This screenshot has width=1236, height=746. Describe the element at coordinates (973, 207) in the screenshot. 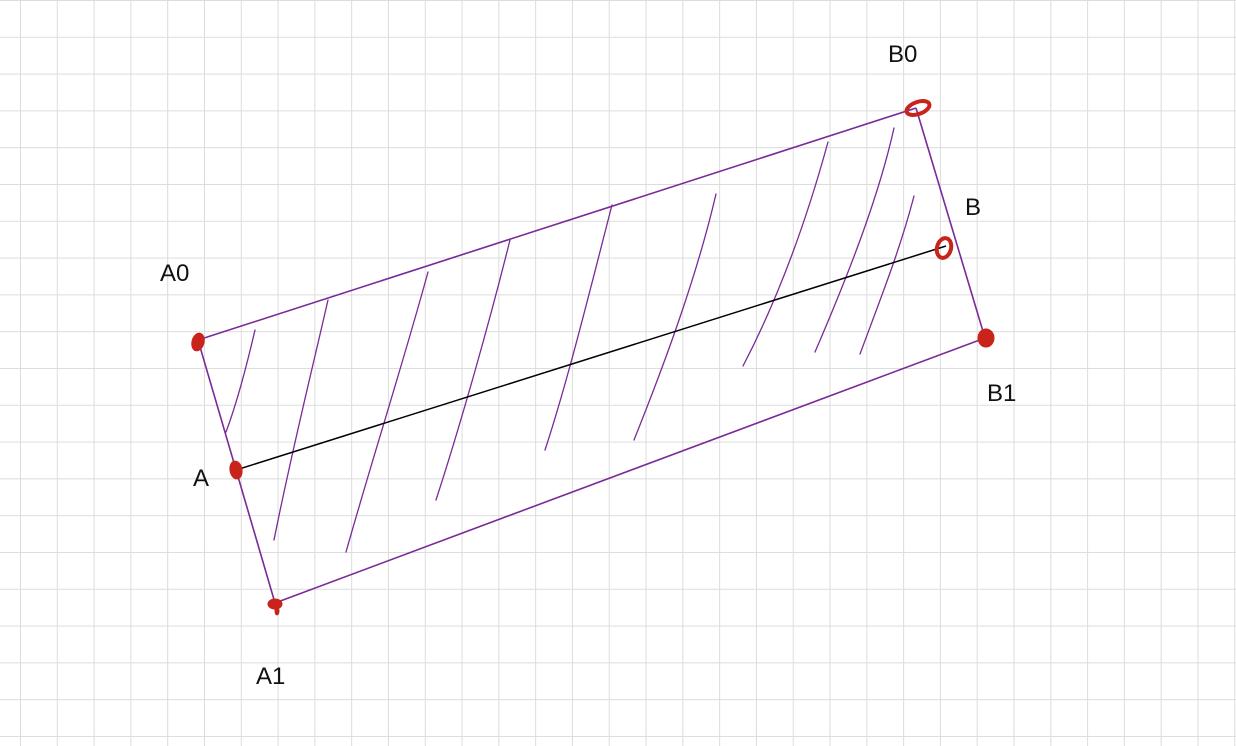

I see `point-b-label: B` at that location.